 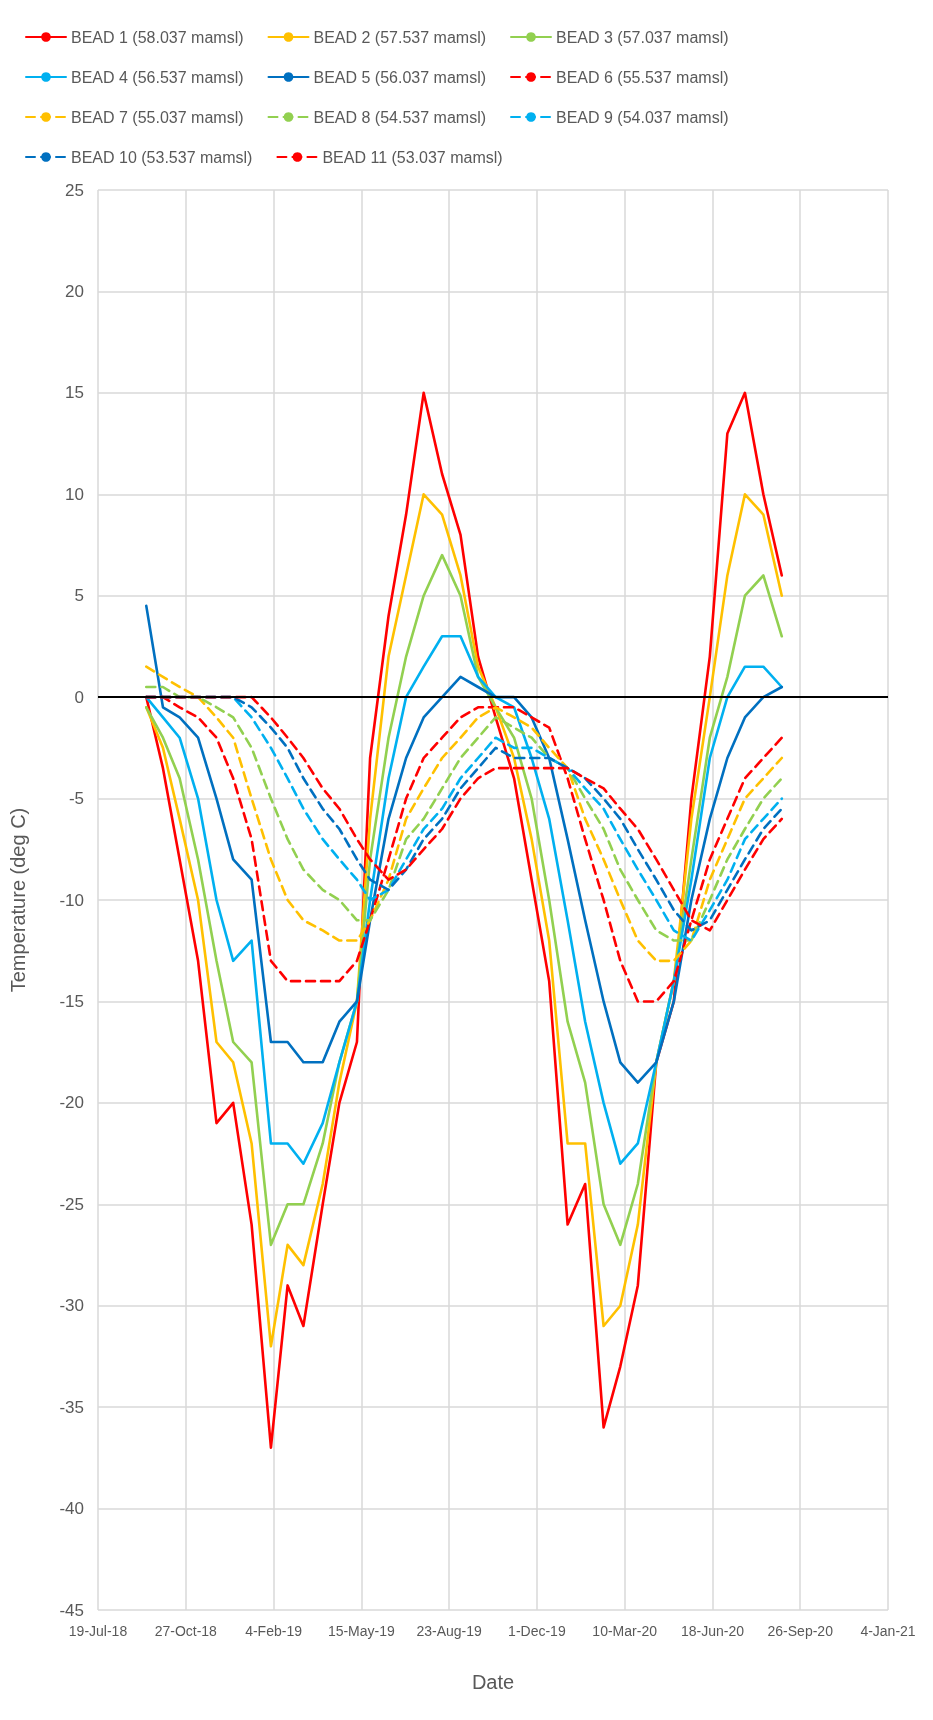 What do you see at coordinates (400, 117) in the screenshot?
I see `legend-label: BEAD 8 (54.537 mamsl)` at bounding box center [400, 117].